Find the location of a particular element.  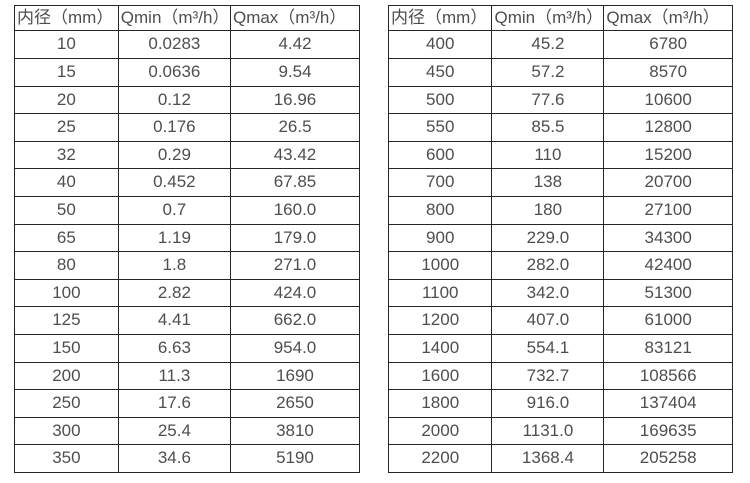

table-cell: 15 is located at coordinates (66, 72).